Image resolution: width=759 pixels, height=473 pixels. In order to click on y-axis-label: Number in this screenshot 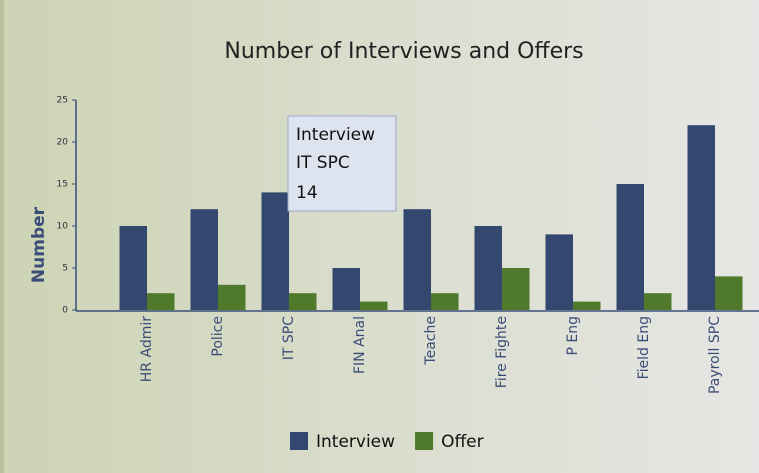, I will do `click(39, 244)`.